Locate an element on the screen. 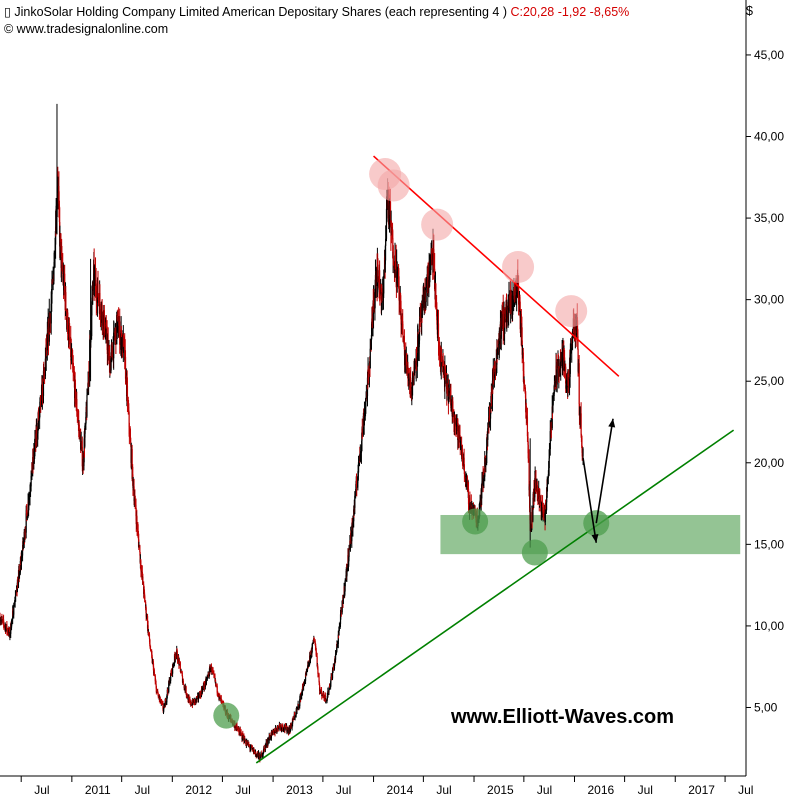 This screenshot has width=800, height=800. x-tick-label: Jul is located at coordinates (443, 790).